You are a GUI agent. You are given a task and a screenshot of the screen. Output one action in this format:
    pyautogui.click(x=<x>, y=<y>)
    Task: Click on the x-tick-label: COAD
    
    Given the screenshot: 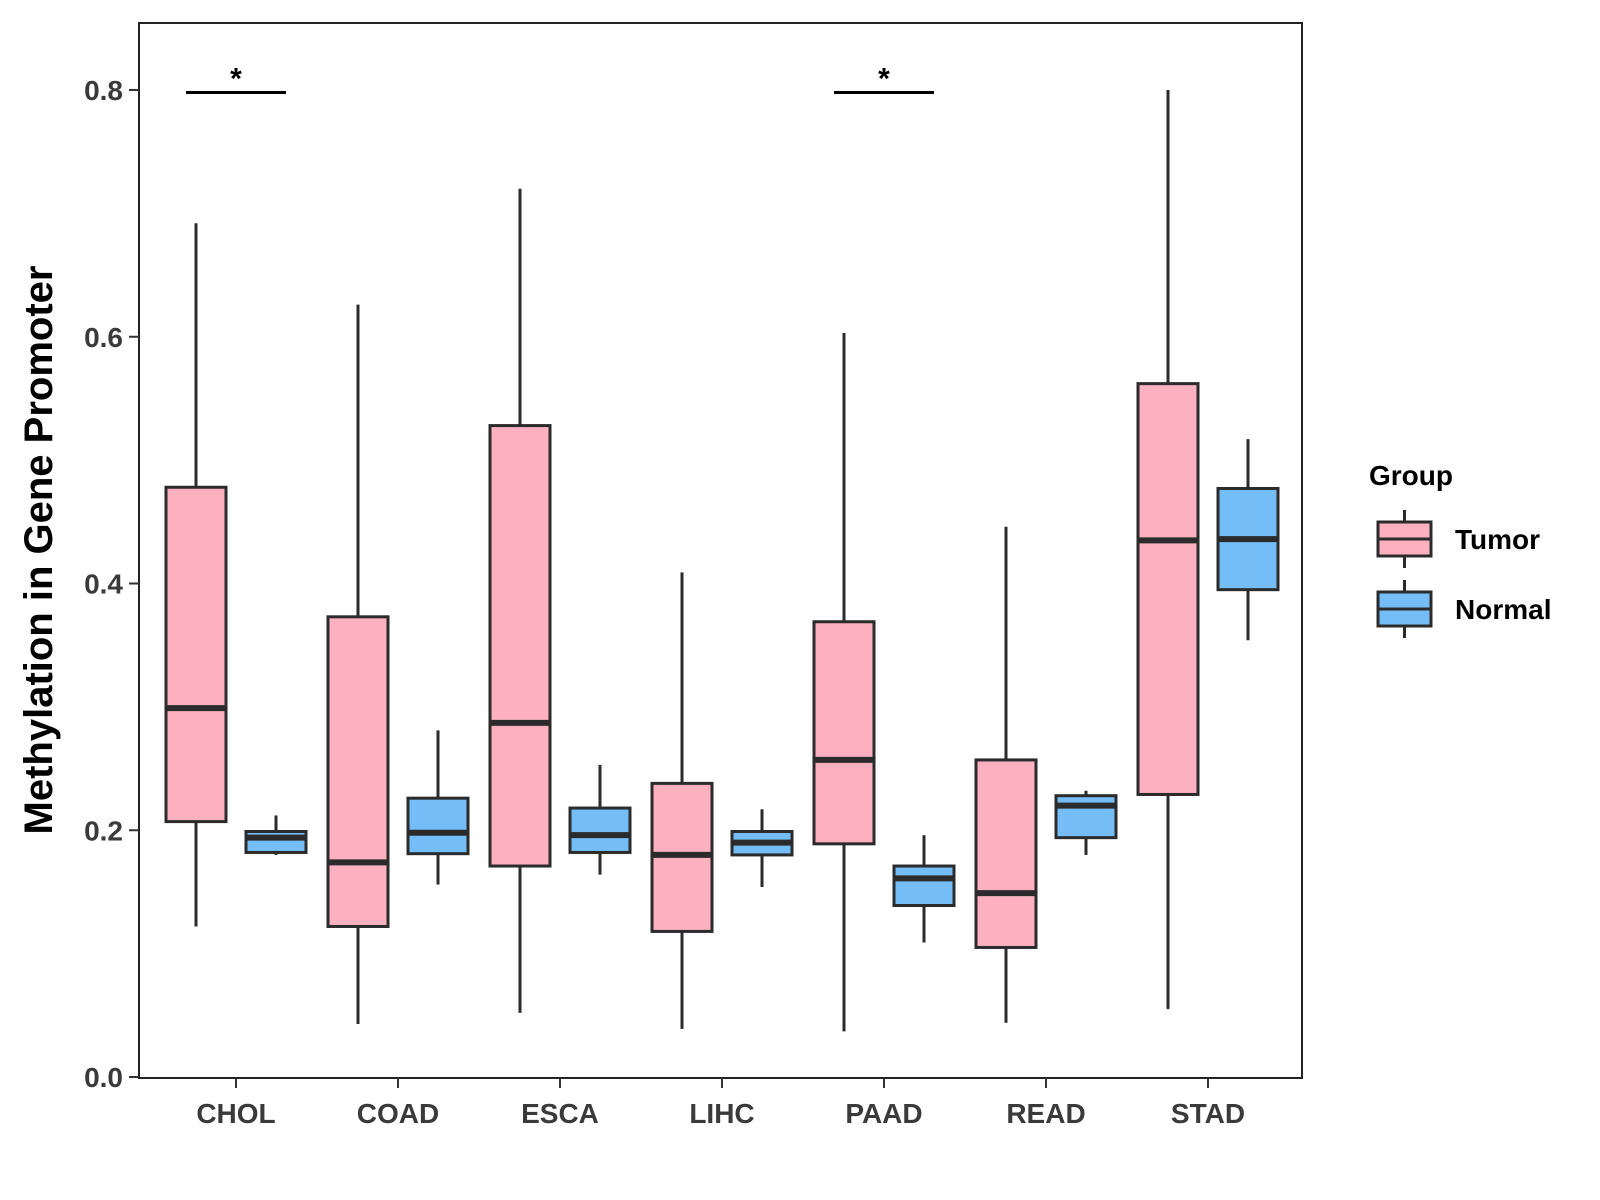 What is the action you would take?
    pyautogui.click(x=398, y=1113)
    